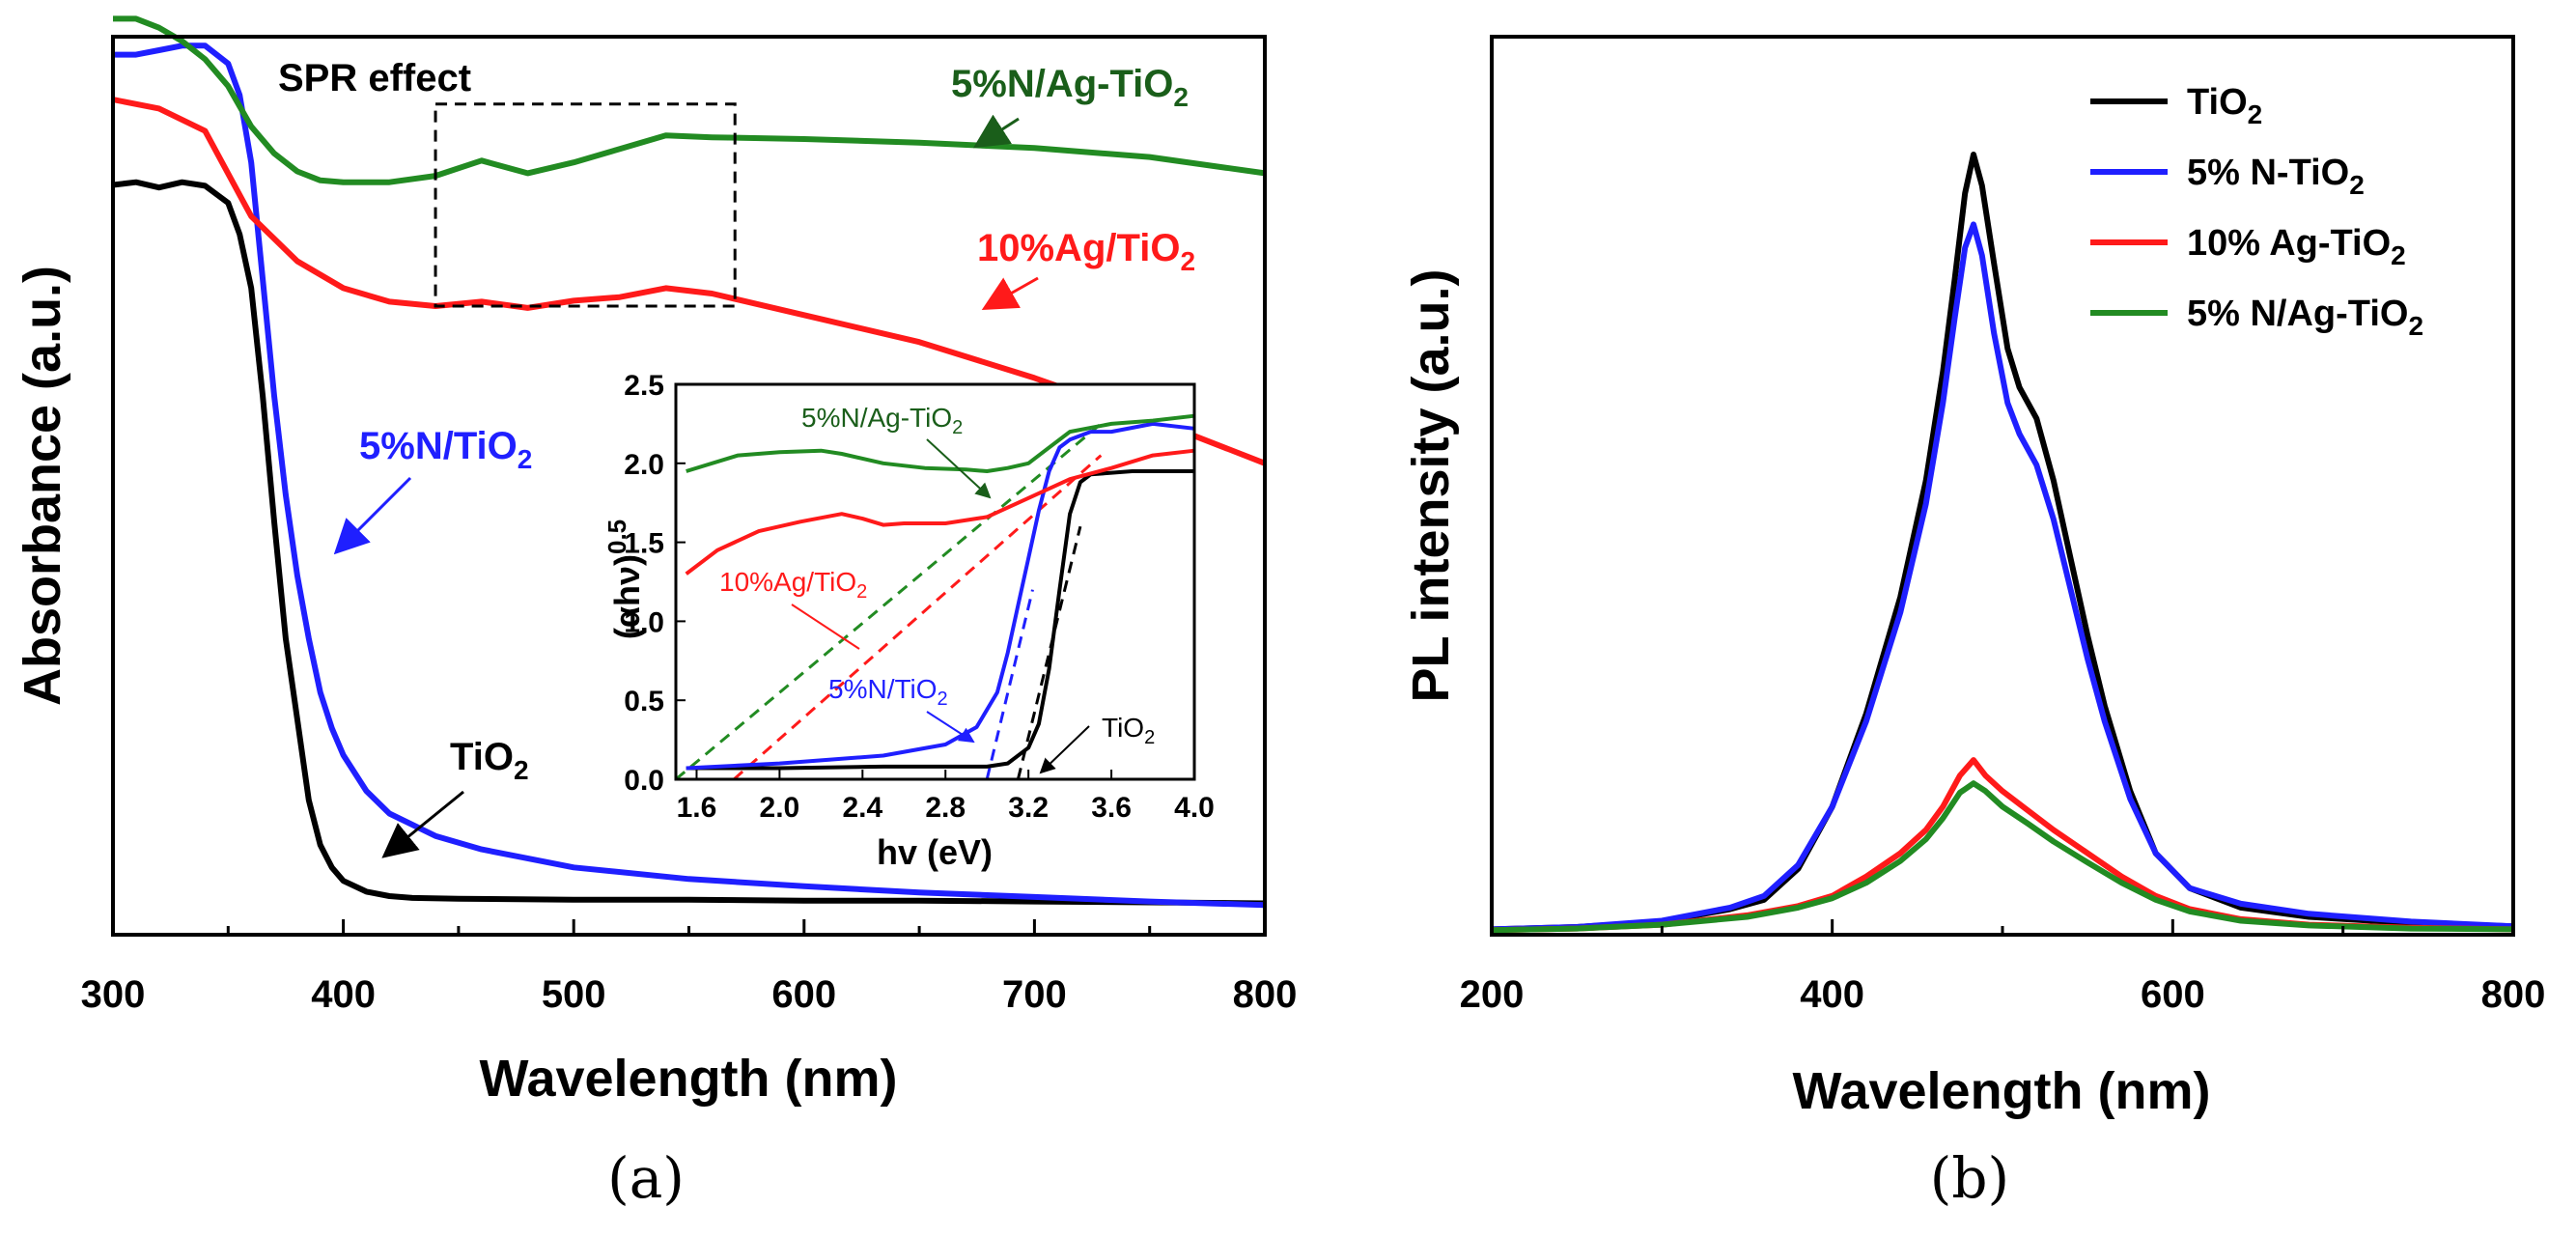 The height and width of the screenshot is (1236, 2576). What do you see at coordinates (688, 1079) in the screenshot?
I see `panel-a-x-axis-title: Wavelength (nm)` at bounding box center [688, 1079].